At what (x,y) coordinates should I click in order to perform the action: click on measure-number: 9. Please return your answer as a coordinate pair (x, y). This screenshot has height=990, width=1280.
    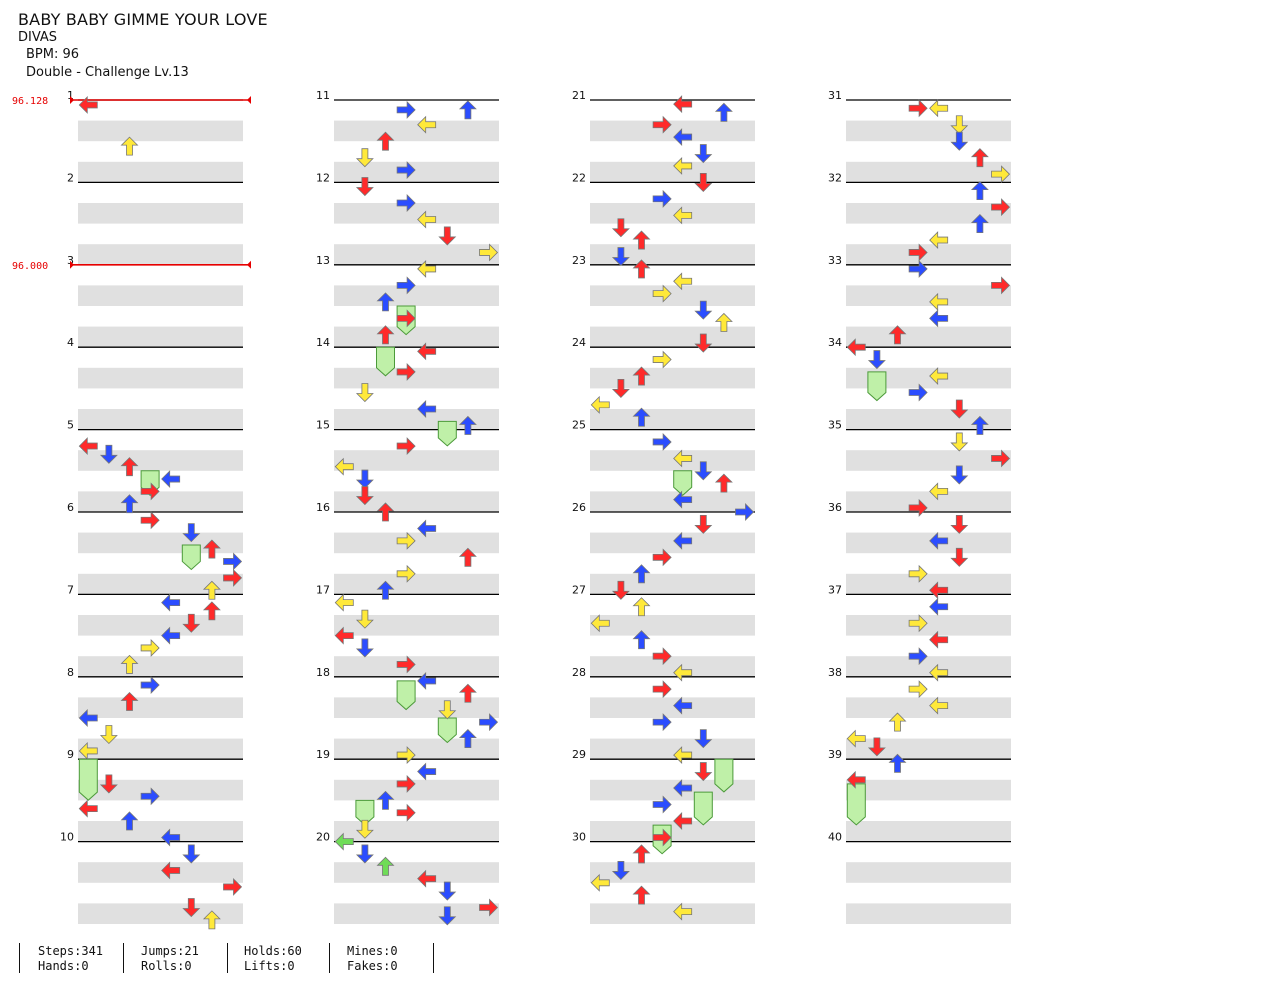
    Looking at the image, I should click on (70, 754).